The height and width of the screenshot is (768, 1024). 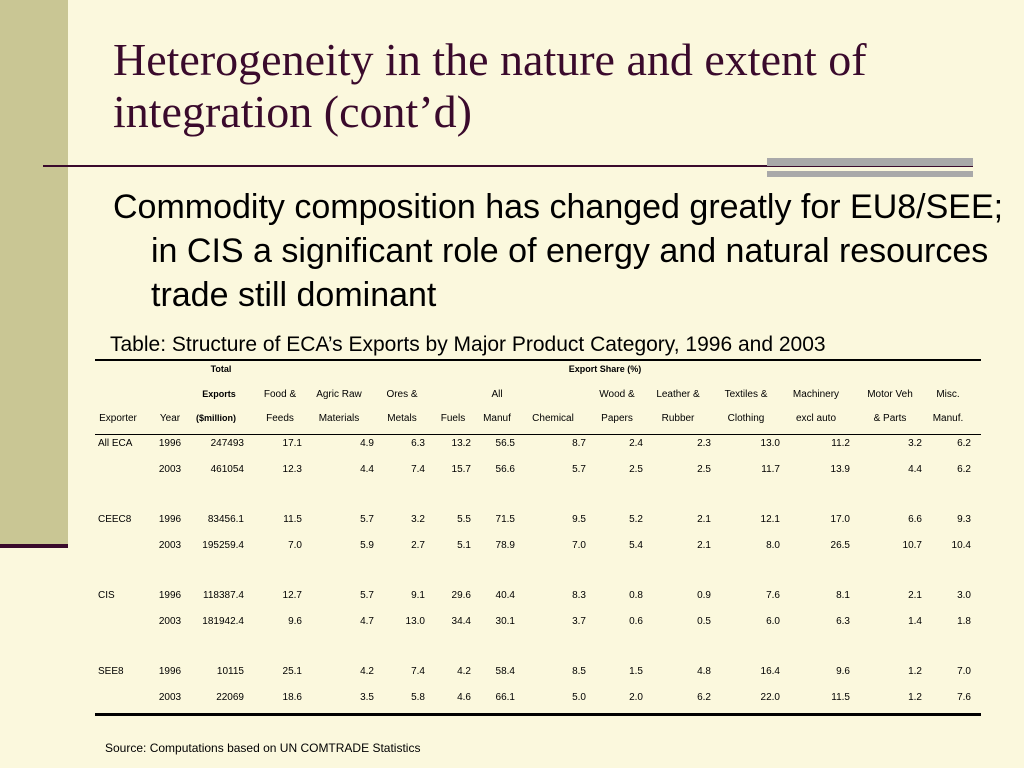 I want to click on column-header-line2: Materials, so click(x=339, y=418).